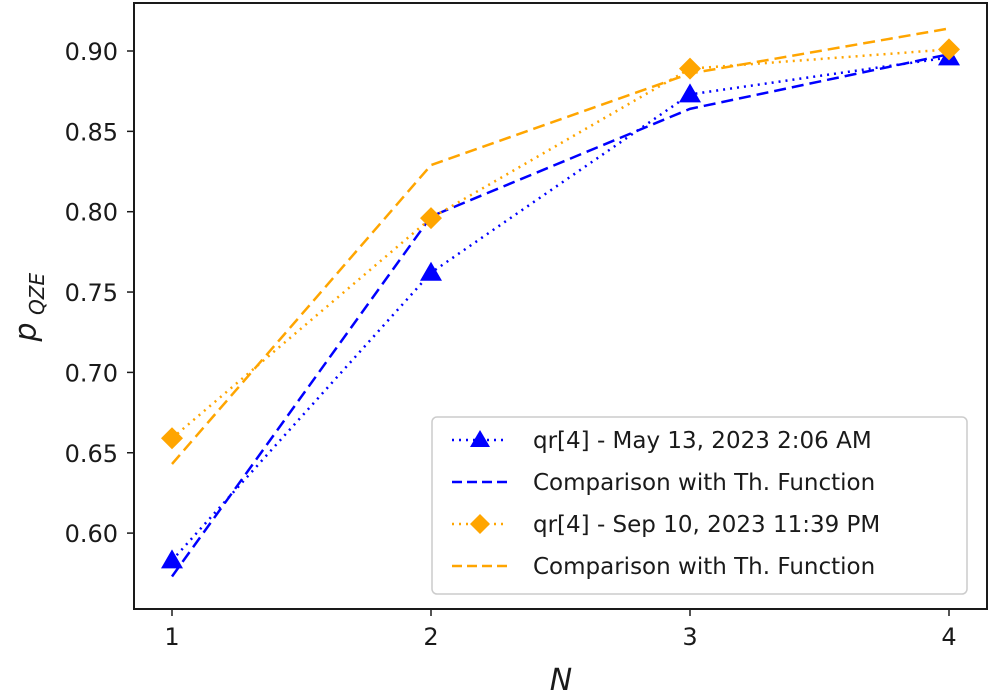 The image size is (990, 695). I want to click on y-axis: 0.60 0.65 0.70 0.75 0.80 0.85 0.90, so click(99, 293).